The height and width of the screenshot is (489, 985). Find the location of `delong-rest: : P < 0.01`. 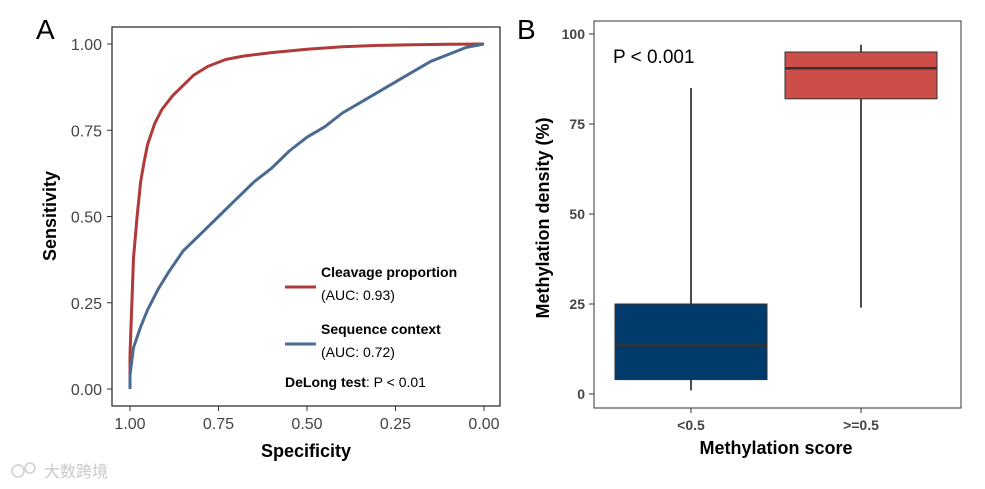

delong-rest: : P < 0.01 is located at coordinates (396, 382).